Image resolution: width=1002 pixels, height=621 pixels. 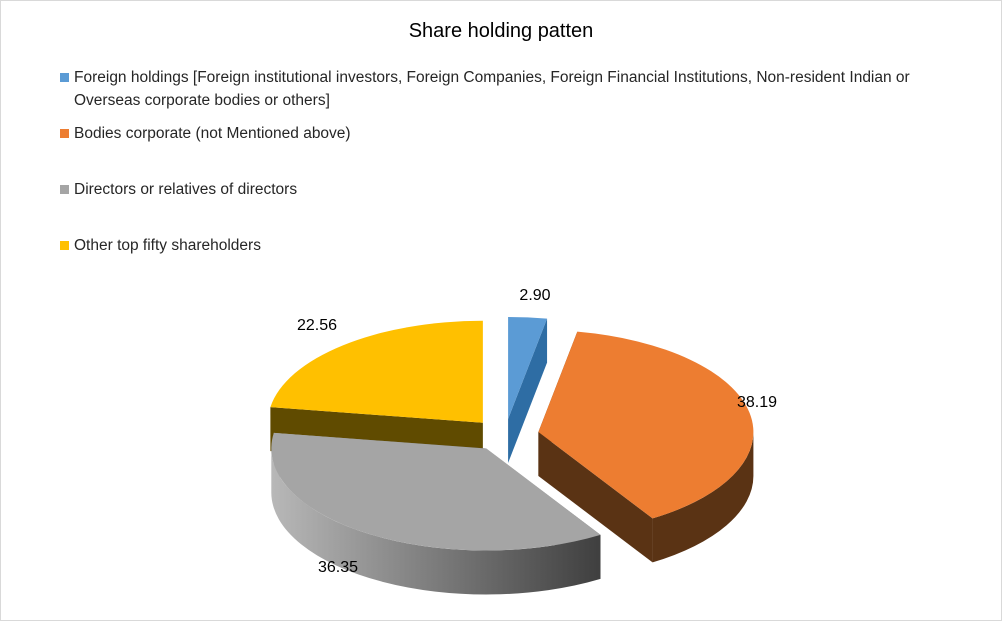 What do you see at coordinates (64, 189) in the screenshot?
I see `legend-swatch-directors` at bounding box center [64, 189].